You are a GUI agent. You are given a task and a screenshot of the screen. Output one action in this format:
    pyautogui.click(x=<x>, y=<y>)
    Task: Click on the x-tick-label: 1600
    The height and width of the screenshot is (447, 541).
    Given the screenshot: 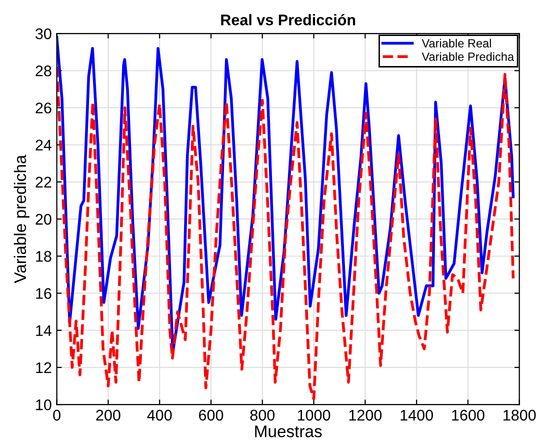 What is the action you would take?
    pyautogui.click(x=468, y=415)
    